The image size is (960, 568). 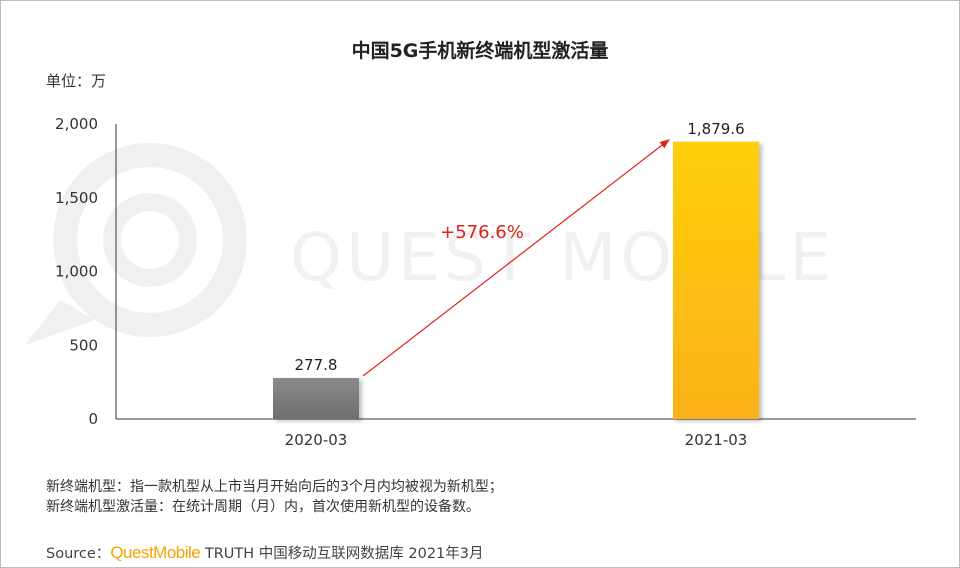 What do you see at coordinates (316, 365) in the screenshot?
I see `bar-value-label: 277.8` at bounding box center [316, 365].